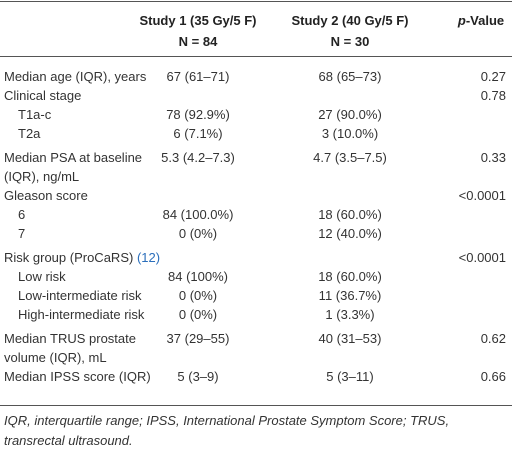 The width and height of the screenshot is (512, 449). I want to click on row-label: Clinical stage, so click(43, 95).